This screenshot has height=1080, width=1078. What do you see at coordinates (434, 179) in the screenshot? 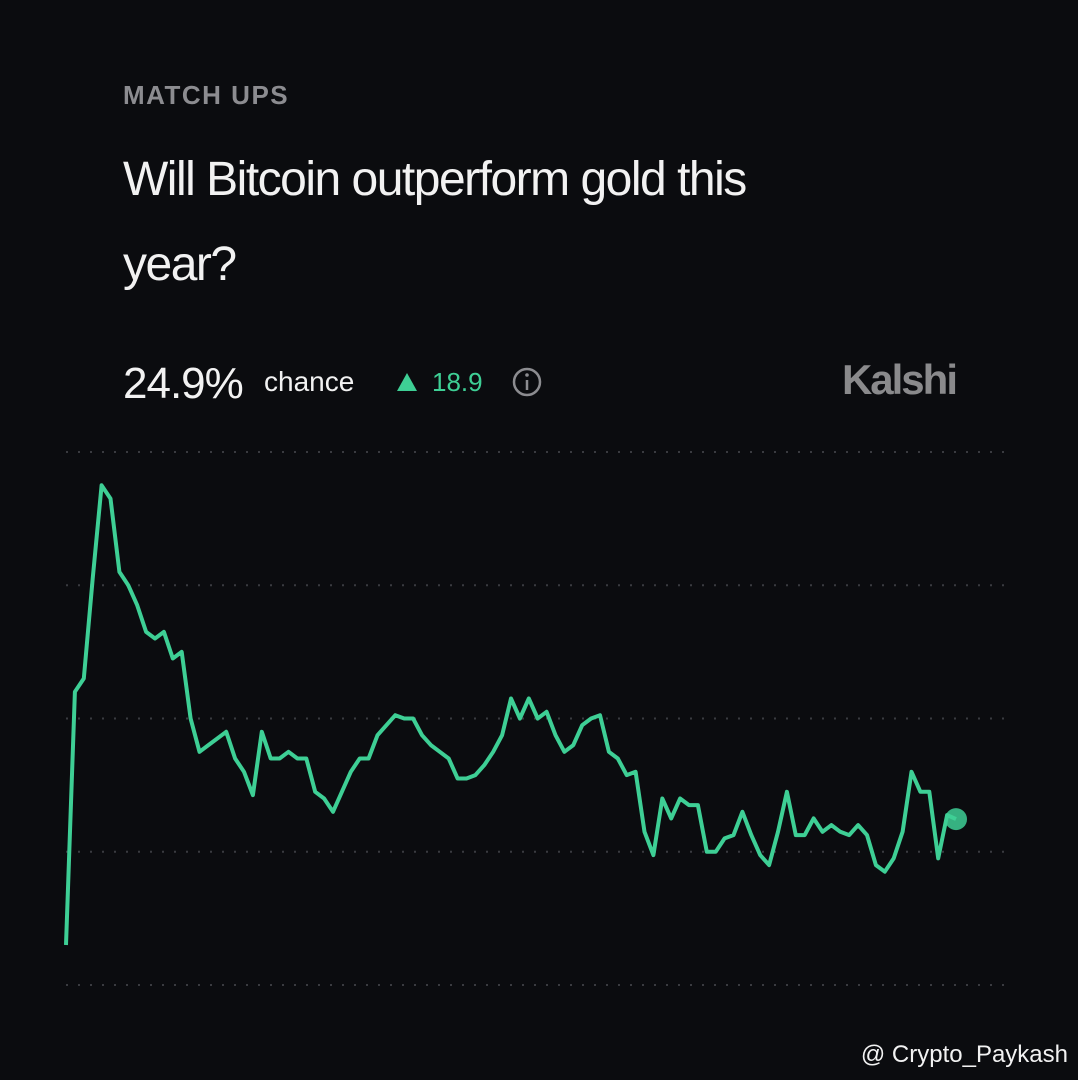
I see `title-line: Will Bitcoin outperform gold this` at bounding box center [434, 179].